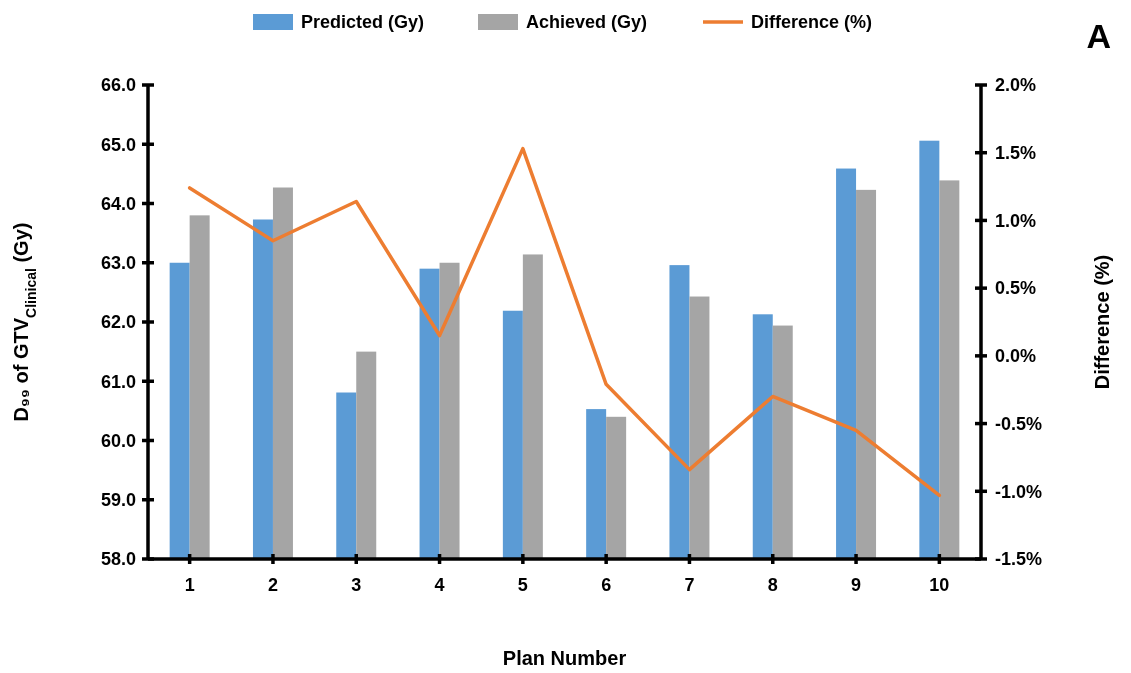 Image resolution: width=1131 pixels, height=673 pixels. I want to click on x-tick-label: 9, so click(856, 585).